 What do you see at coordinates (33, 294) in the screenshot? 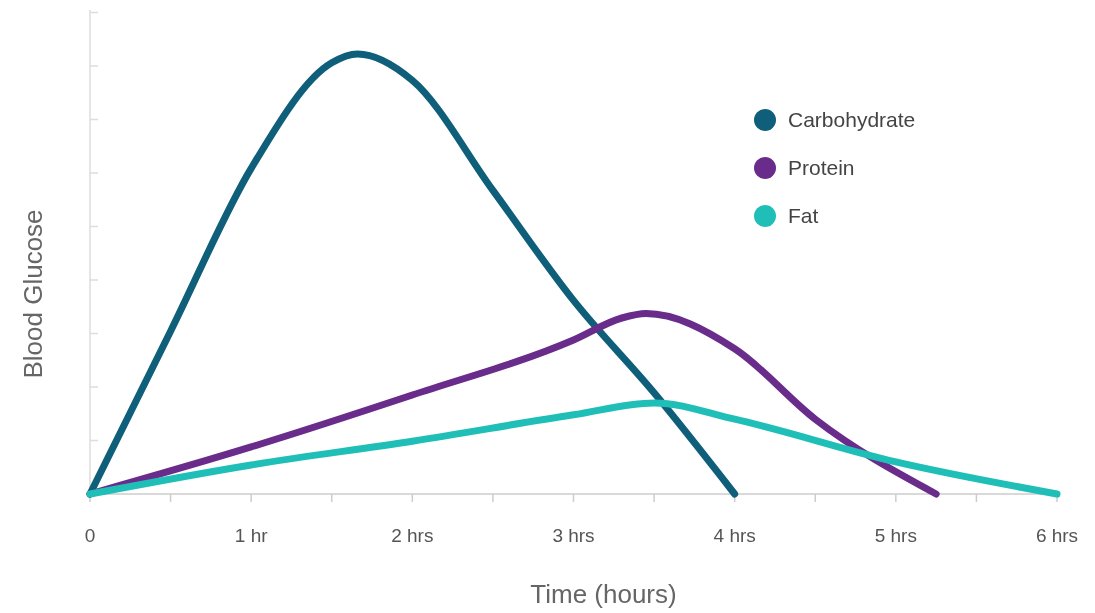
I see `y-axis-title: Blood Glucose` at bounding box center [33, 294].